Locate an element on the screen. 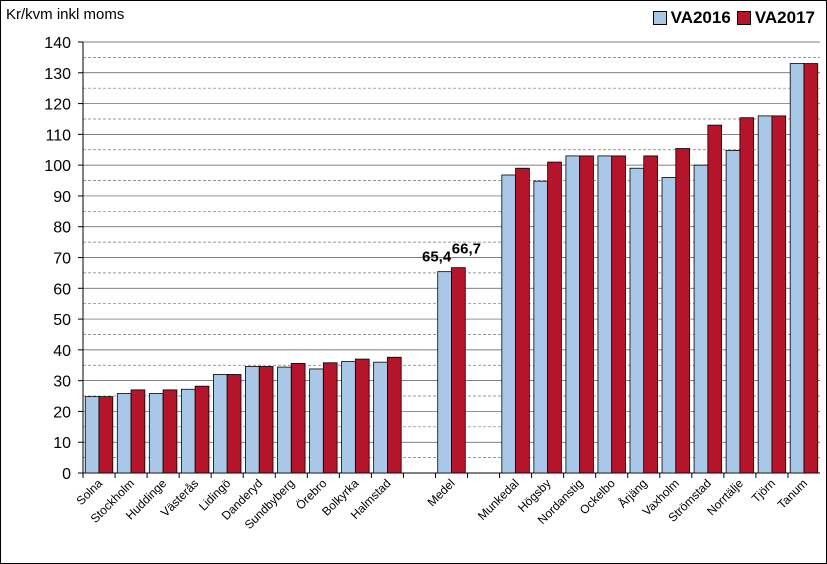 This screenshot has height=564, width=827. x-tick-label: Medel is located at coordinates (441, 492).